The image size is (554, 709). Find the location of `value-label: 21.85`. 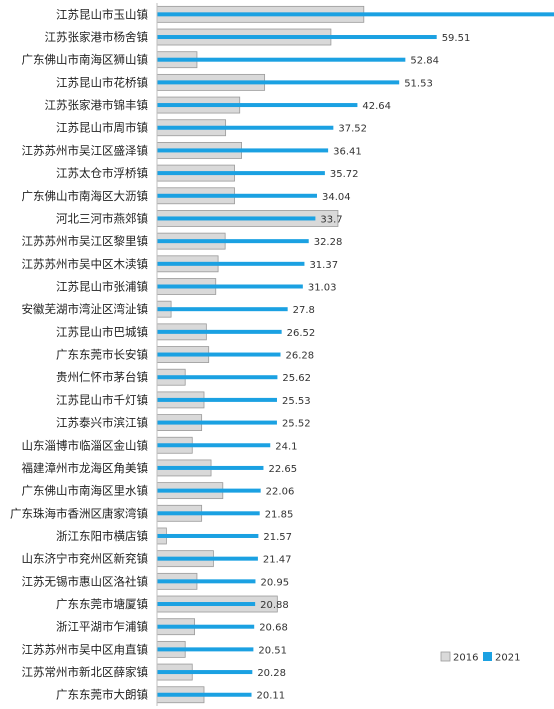

value-label: 21.85 is located at coordinates (279, 514).